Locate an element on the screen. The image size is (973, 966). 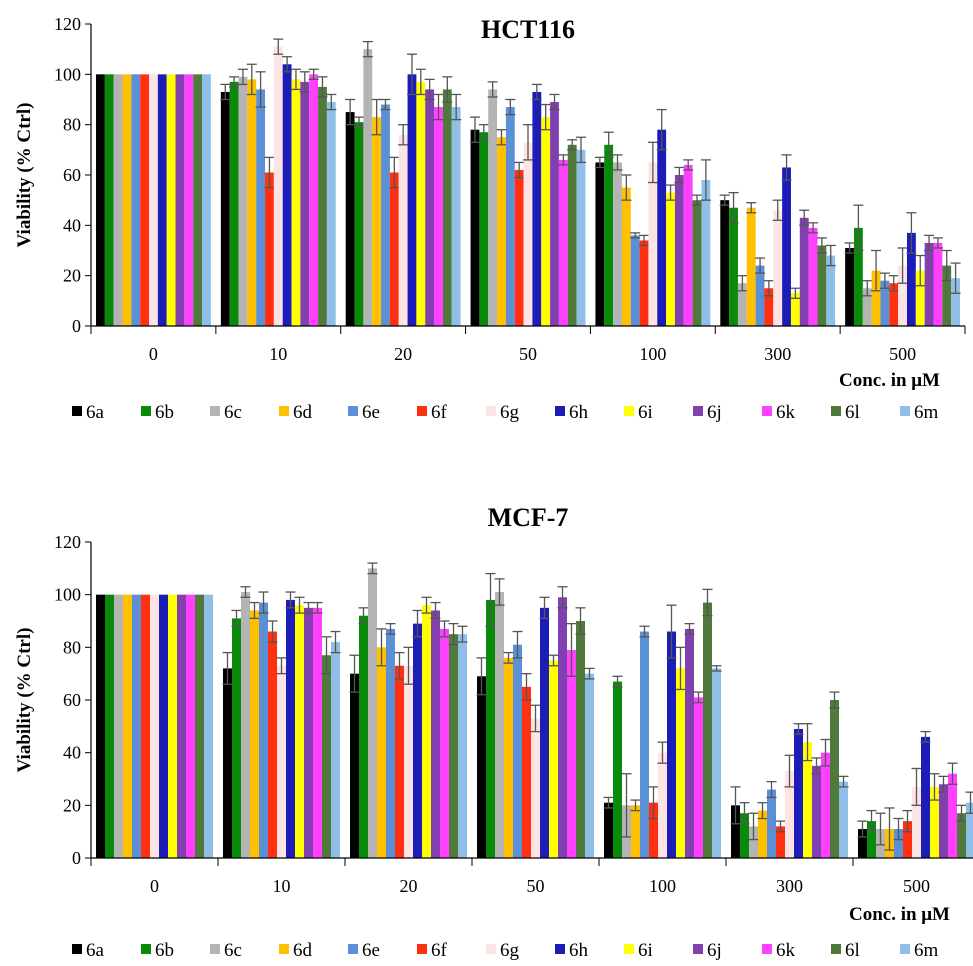
legend-label: 6h is located at coordinates (579, 412).